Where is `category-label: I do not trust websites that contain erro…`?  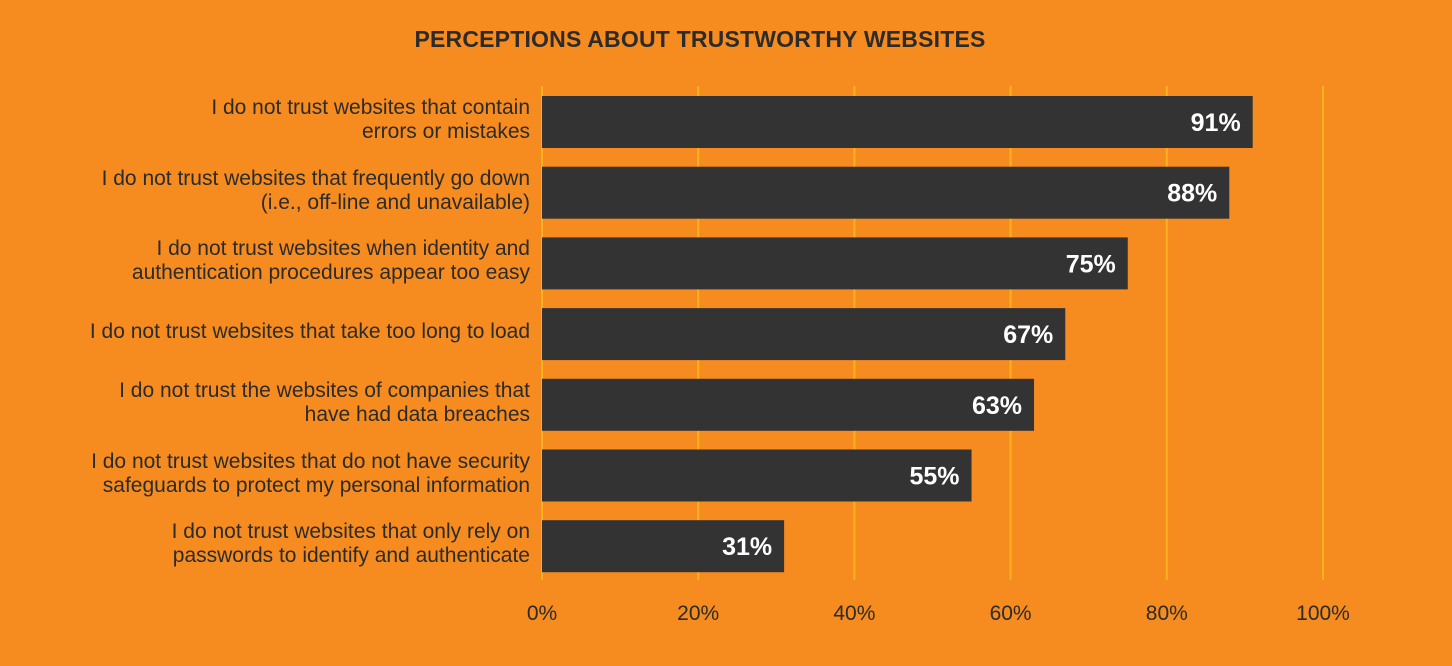 category-label: I do not trust websites that contain erro… is located at coordinates (370, 120).